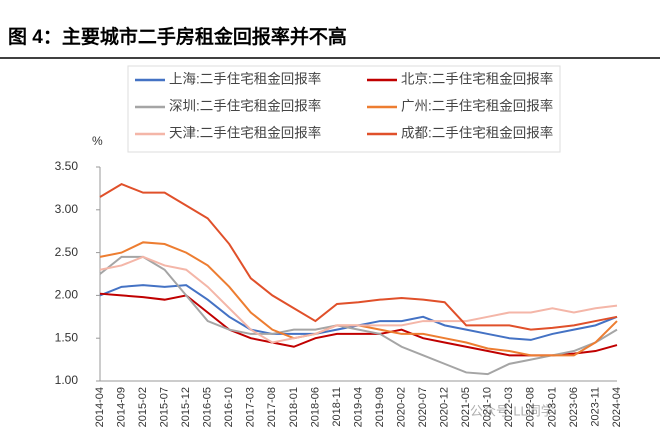 This screenshot has width=660, height=441. I want to click on y-tick-label: 1.50, so click(67, 337).